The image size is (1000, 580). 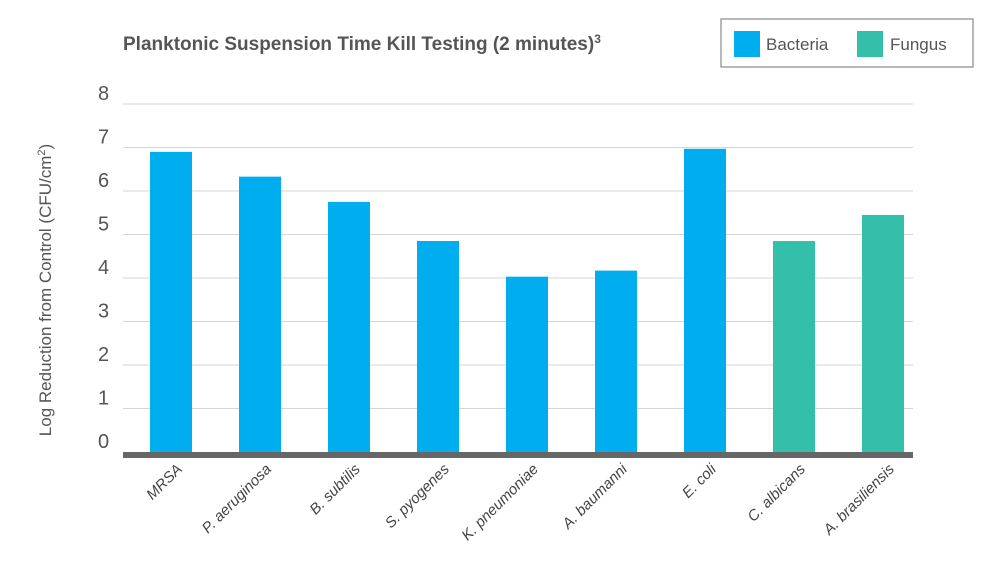 I want to click on bar-mrsa, so click(x=171, y=301).